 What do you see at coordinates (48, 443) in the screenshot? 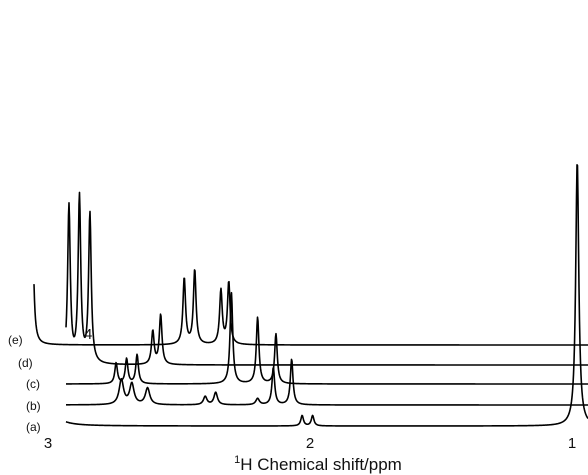
I see `tick-label-3: 3` at bounding box center [48, 443].